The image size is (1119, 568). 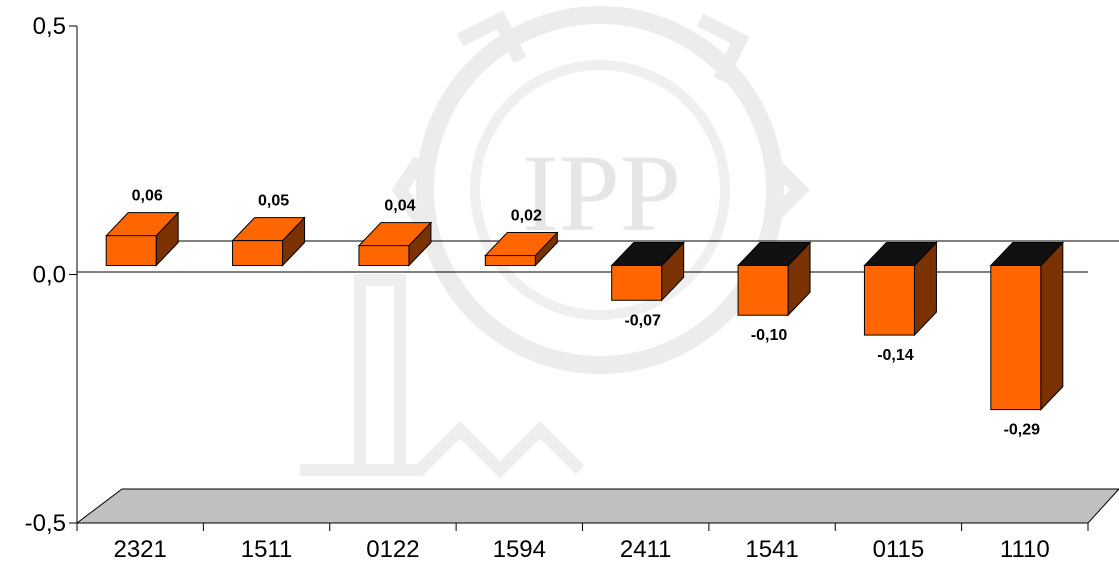 What do you see at coordinates (399, 206) in the screenshot?
I see `data-label: 0,04` at bounding box center [399, 206].